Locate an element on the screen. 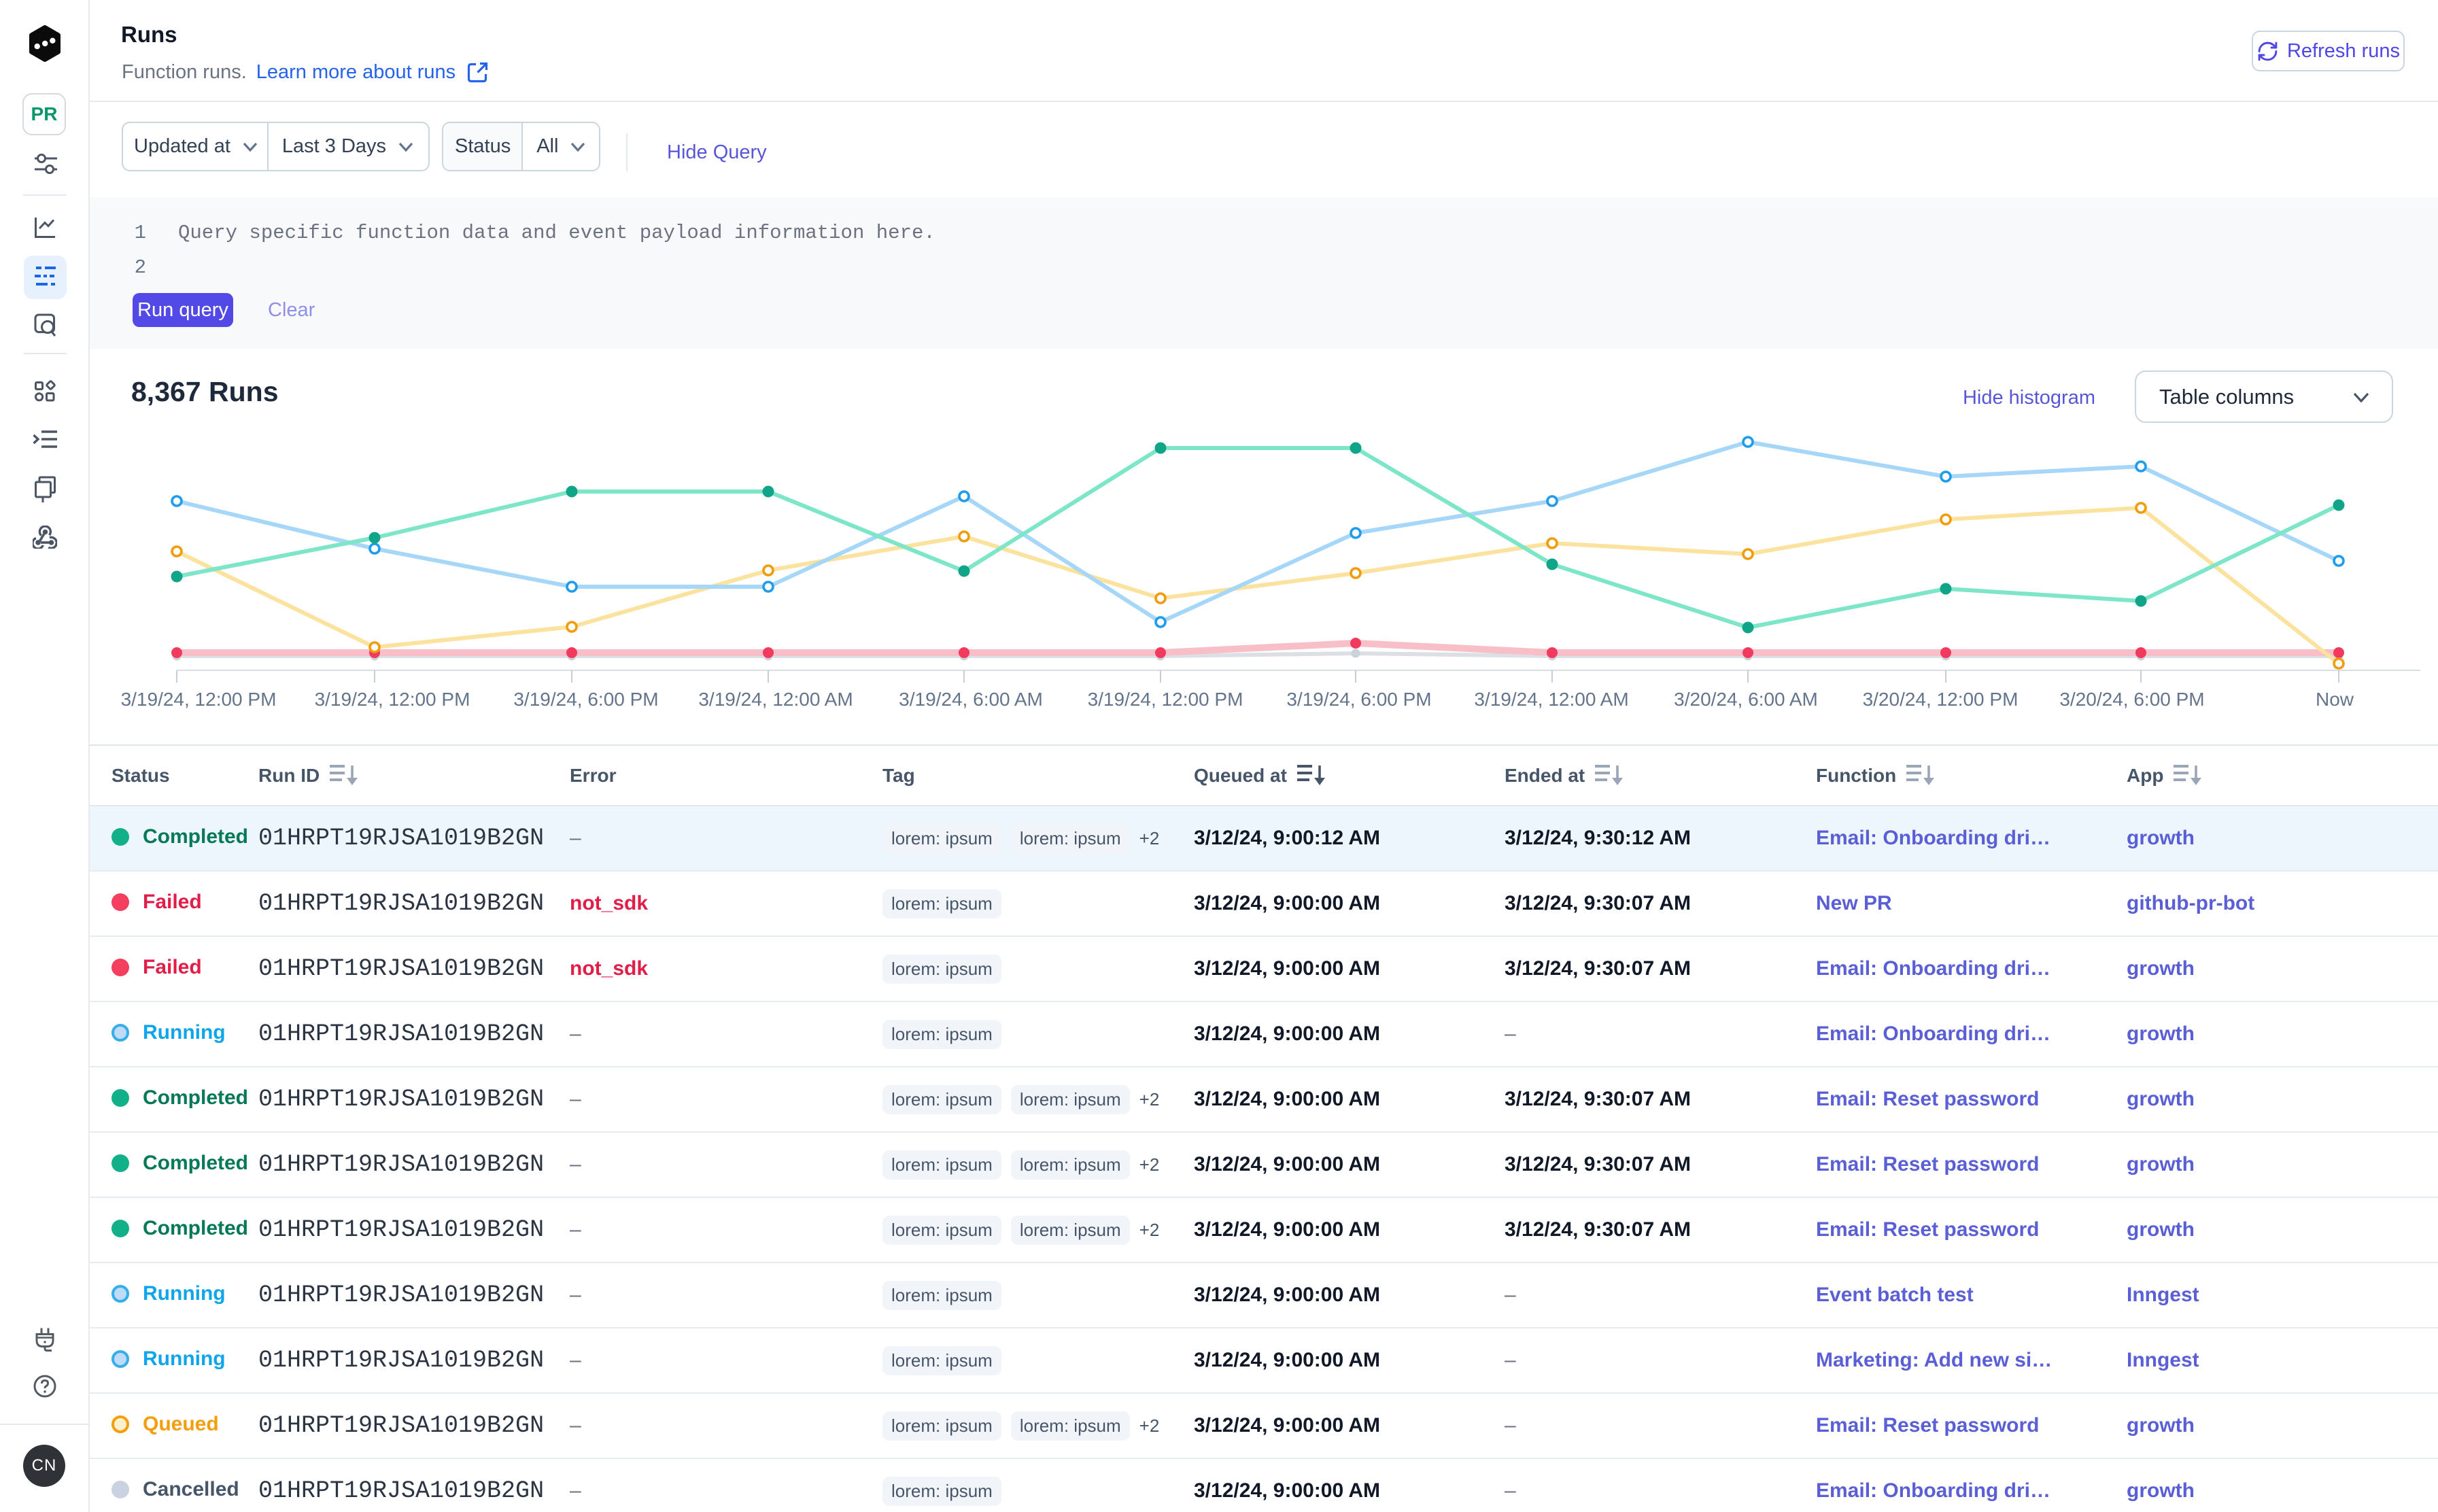 This screenshot has width=2438, height=1512. svg-text: 3/20/24, 6:00 AM is located at coordinates (1746, 699).